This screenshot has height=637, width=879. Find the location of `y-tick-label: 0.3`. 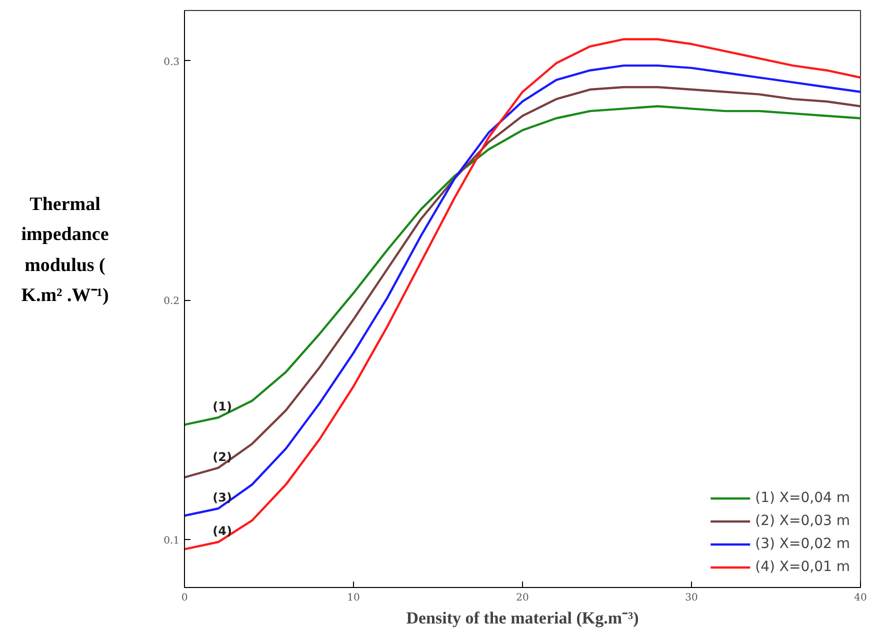

y-tick-label: 0.3 is located at coordinates (172, 62).